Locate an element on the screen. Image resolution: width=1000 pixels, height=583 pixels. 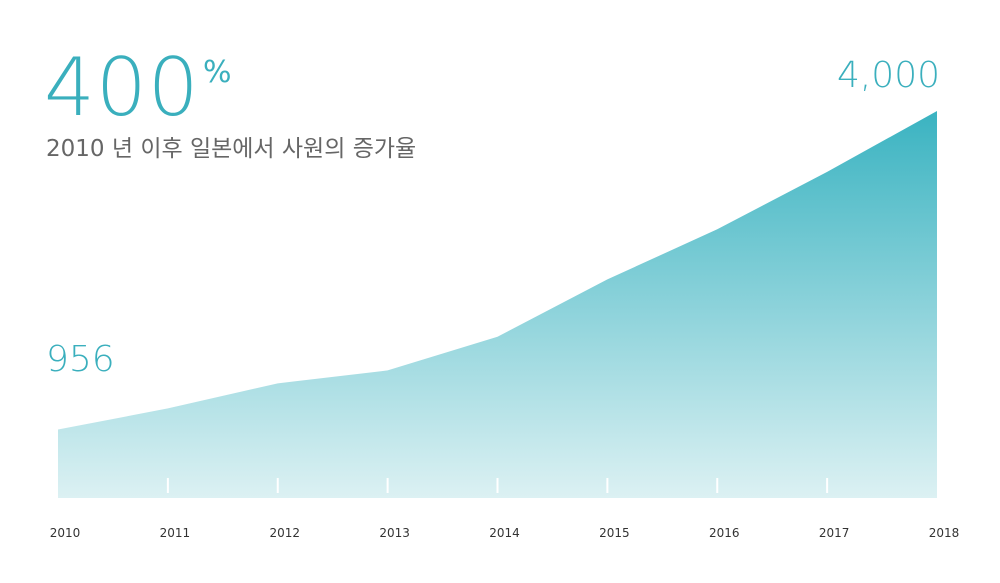
x-tick-label: 2018 is located at coordinates (944, 533).